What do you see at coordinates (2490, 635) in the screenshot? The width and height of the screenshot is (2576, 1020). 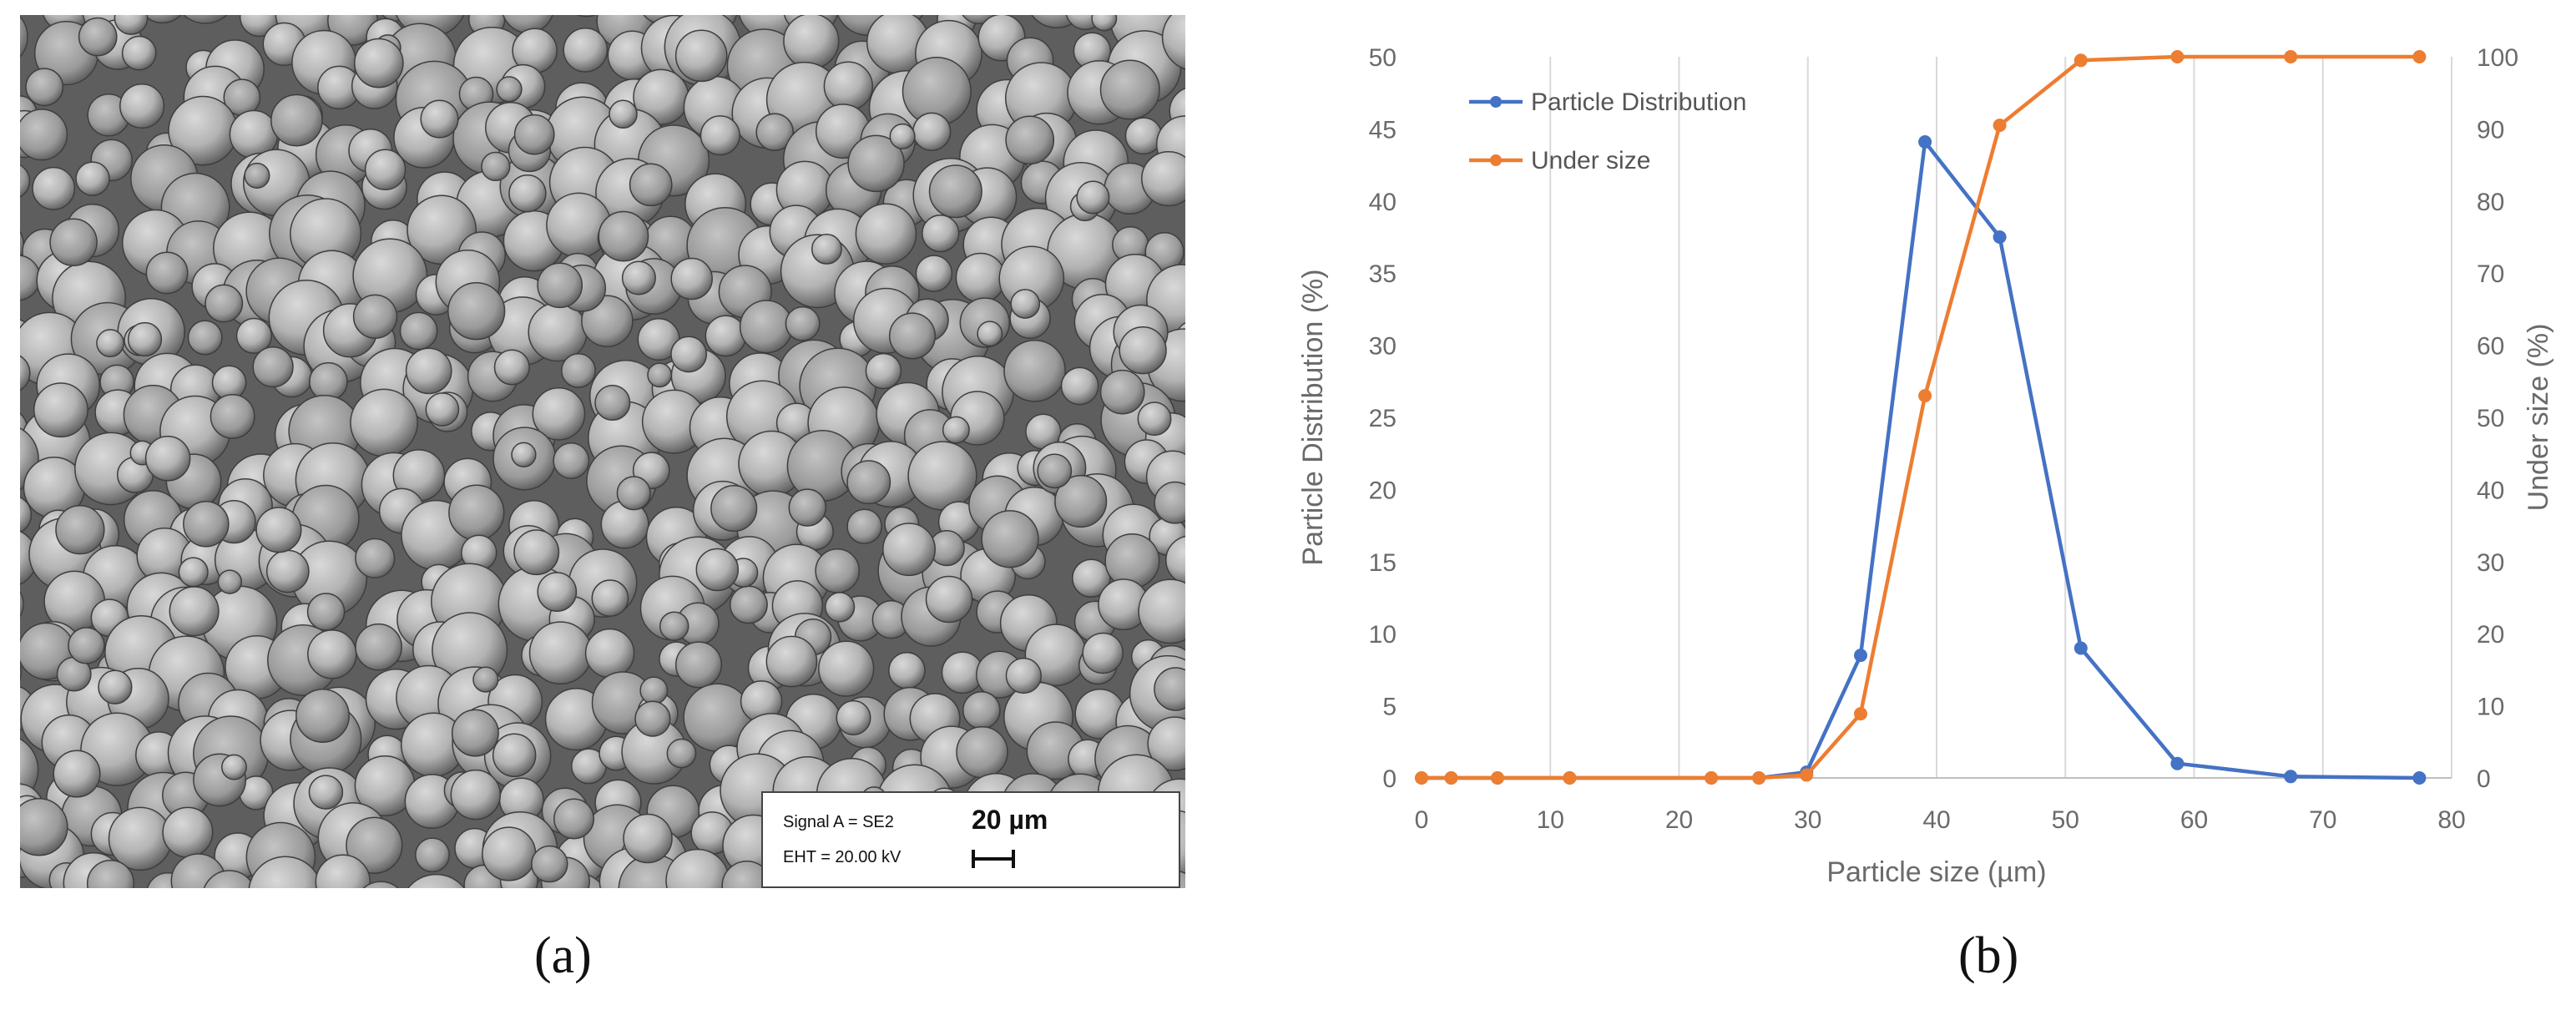 I see `y2-tick-label: 20` at bounding box center [2490, 635].